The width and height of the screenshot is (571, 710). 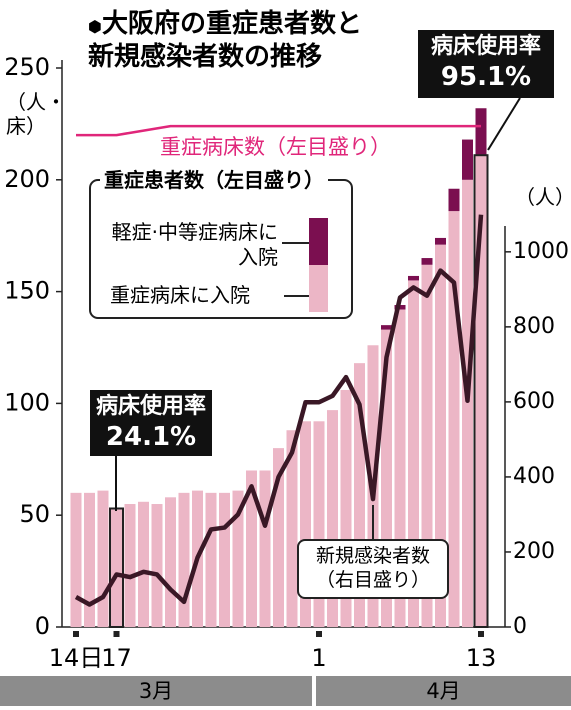 What do you see at coordinates (486, 76) in the screenshot?
I see `annotation-value: 95.1%` at bounding box center [486, 76].